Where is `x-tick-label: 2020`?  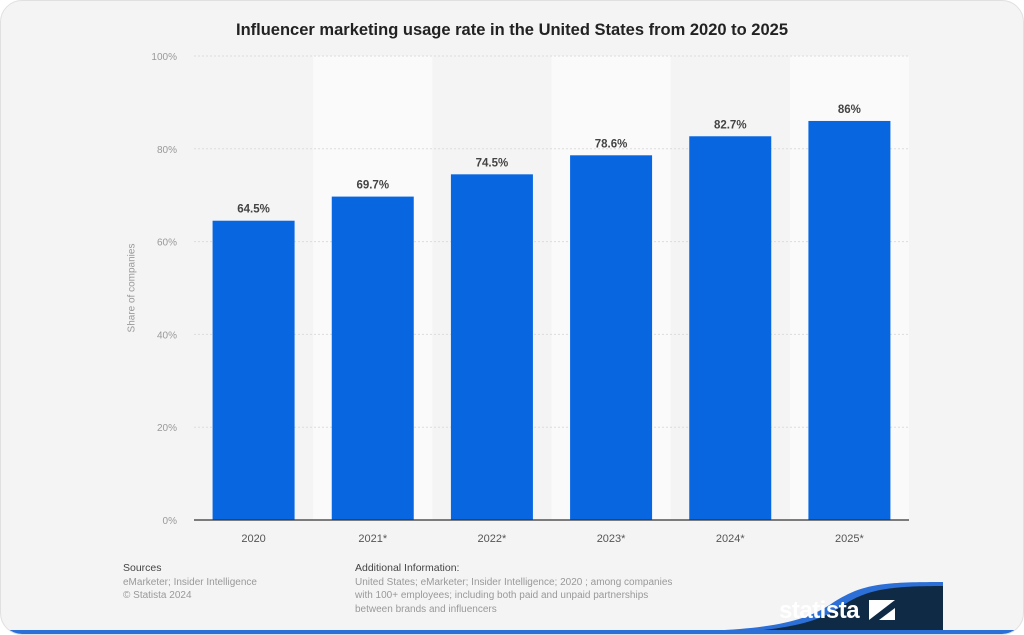 x-tick-label: 2020 is located at coordinates (253, 539).